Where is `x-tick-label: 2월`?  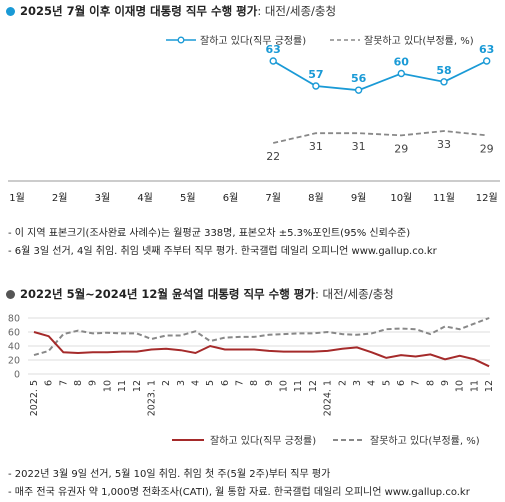
x-tick-label: 2월 is located at coordinates (60, 198).